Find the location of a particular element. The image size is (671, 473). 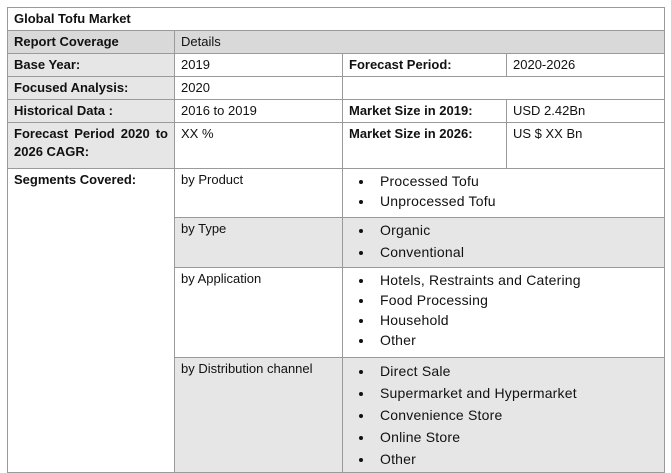

header-cell: Report Coverage is located at coordinates (91, 42).